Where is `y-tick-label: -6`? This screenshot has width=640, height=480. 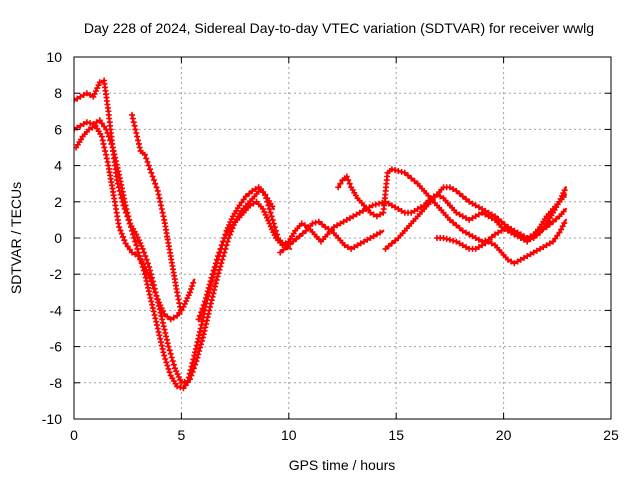
y-tick-label: -6 is located at coordinates (56, 347).